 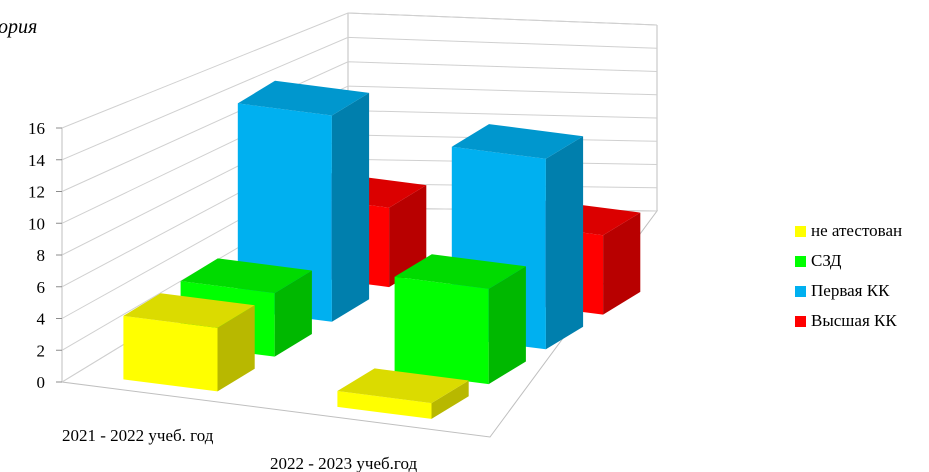 I want to click on legend-item: не атестован, so click(x=848, y=231).